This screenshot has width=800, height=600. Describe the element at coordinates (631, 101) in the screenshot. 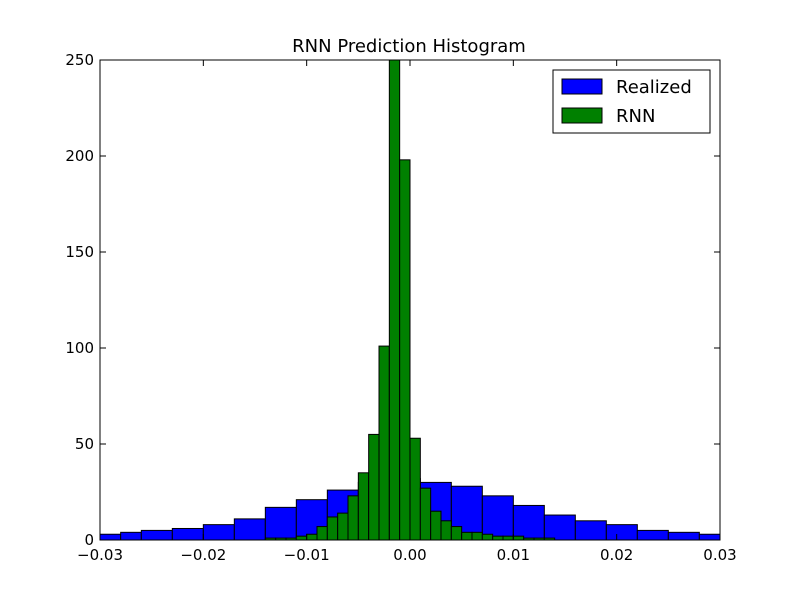

I see `legend: Realized RNN` at that location.